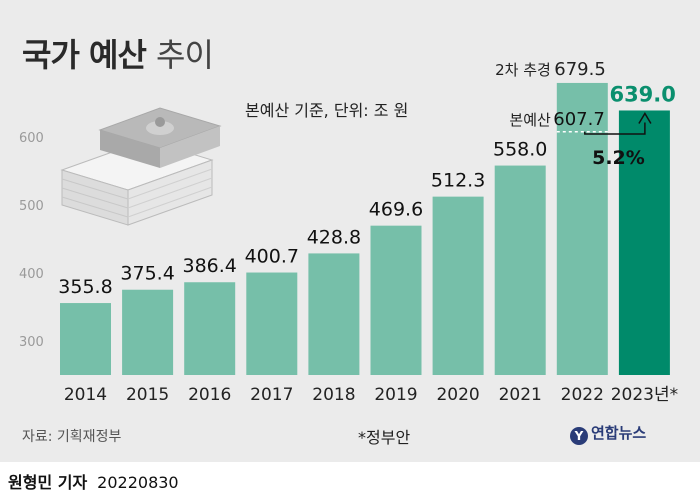 Image resolution: width=700 pixels, height=495 pixels. Describe the element at coordinates (72, 437) in the screenshot. I see `source-text: 자료: 기획재정부` at that location.